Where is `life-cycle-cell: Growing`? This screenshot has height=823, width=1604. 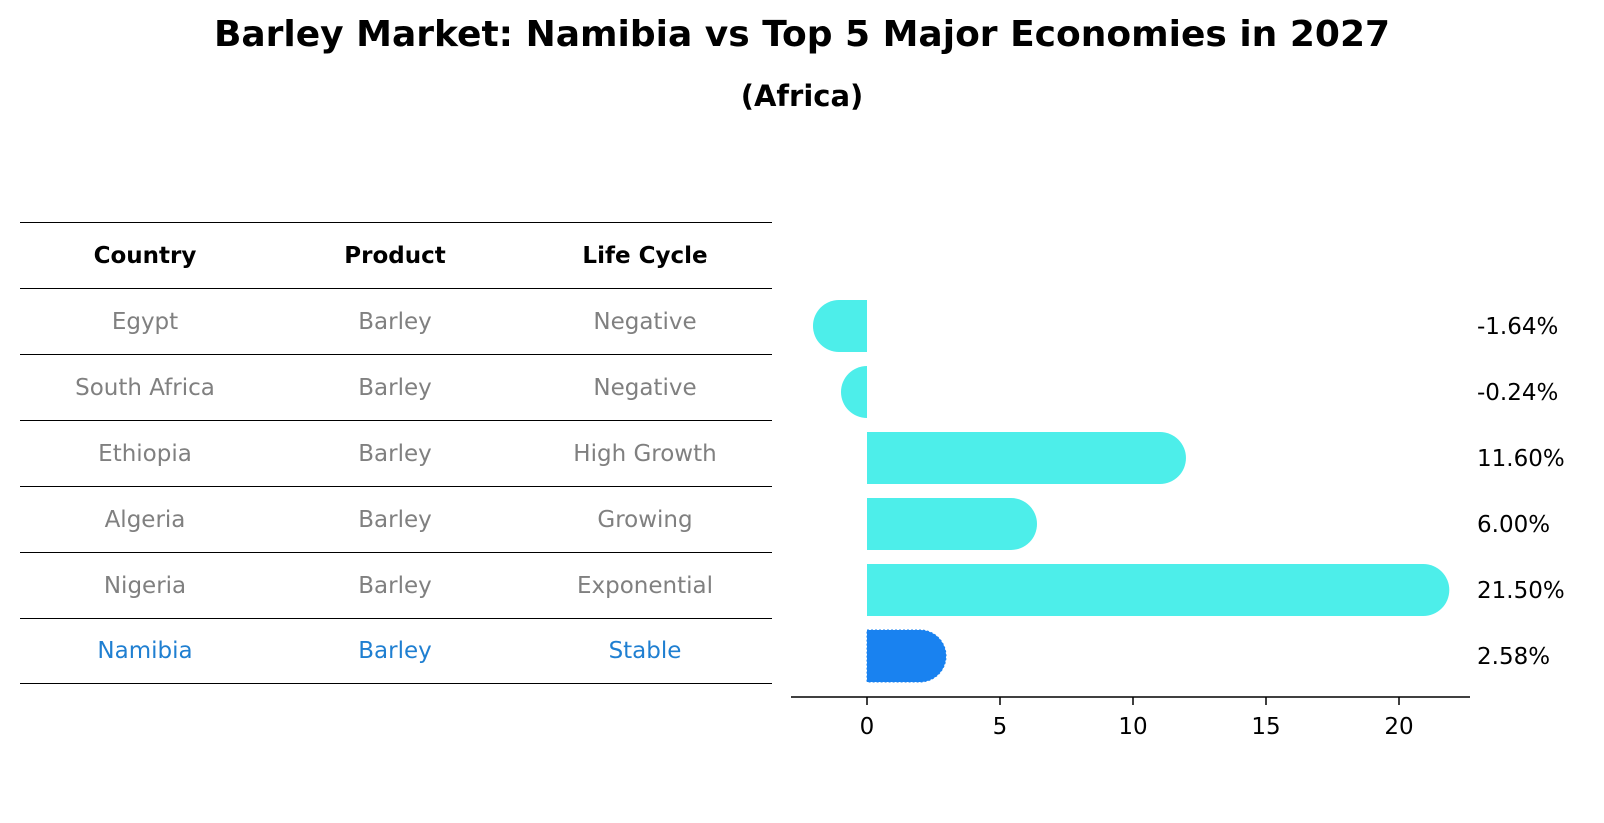
life-cycle-cell: Growing is located at coordinates (645, 519).